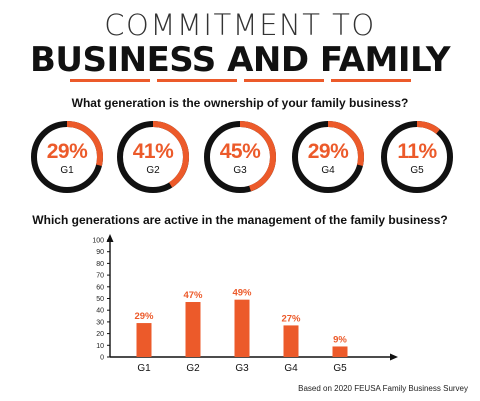  Describe the element at coordinates (144, 368) in the screenshot. I see `x-tick-label: G1` at that location.